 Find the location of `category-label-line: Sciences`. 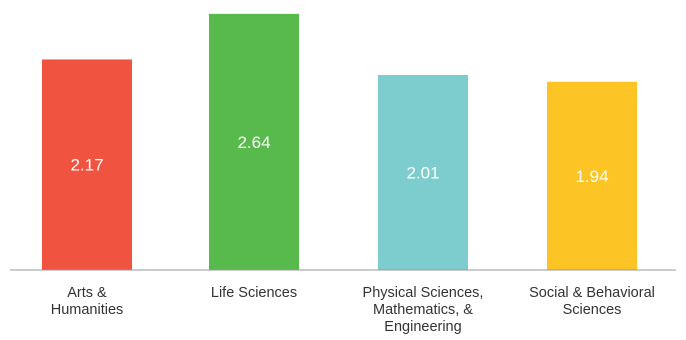

category-label-line: Sciences is located at coordinates (592, 310).